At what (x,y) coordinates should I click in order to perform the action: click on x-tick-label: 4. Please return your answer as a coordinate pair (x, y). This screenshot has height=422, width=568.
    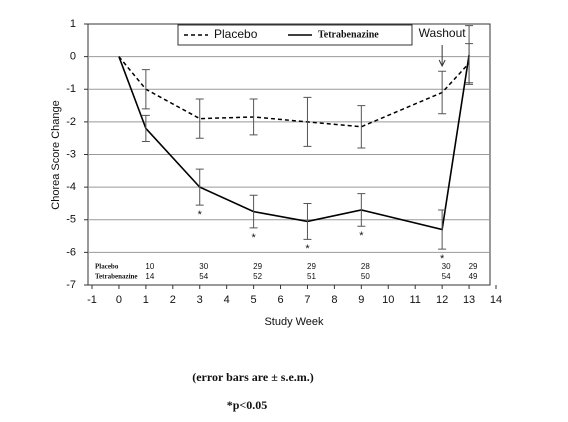
    Looking at the image, I should click on (227, 300).